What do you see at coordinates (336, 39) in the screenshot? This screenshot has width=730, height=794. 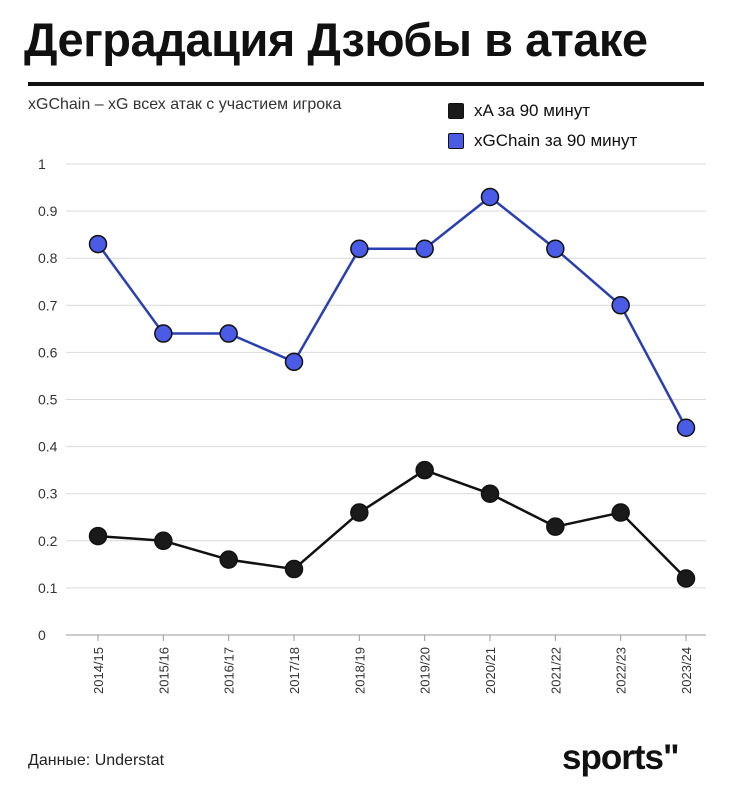 I see `chart-title: Деградация Дзюбы в атаке` at bounding box center [336, 39].